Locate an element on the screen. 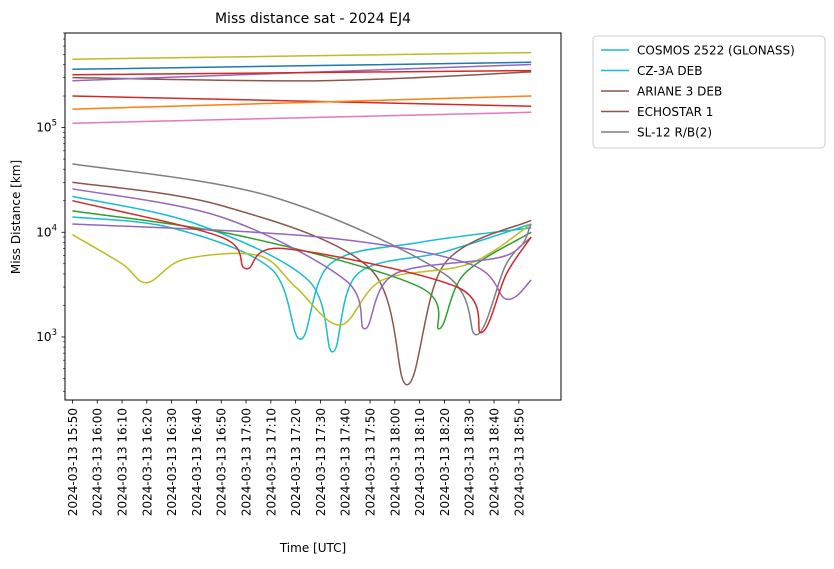 This screenshot has height=569, width=834. x-tick-label: 2024-03-13 15:50 is located at coordinates (73, 462).